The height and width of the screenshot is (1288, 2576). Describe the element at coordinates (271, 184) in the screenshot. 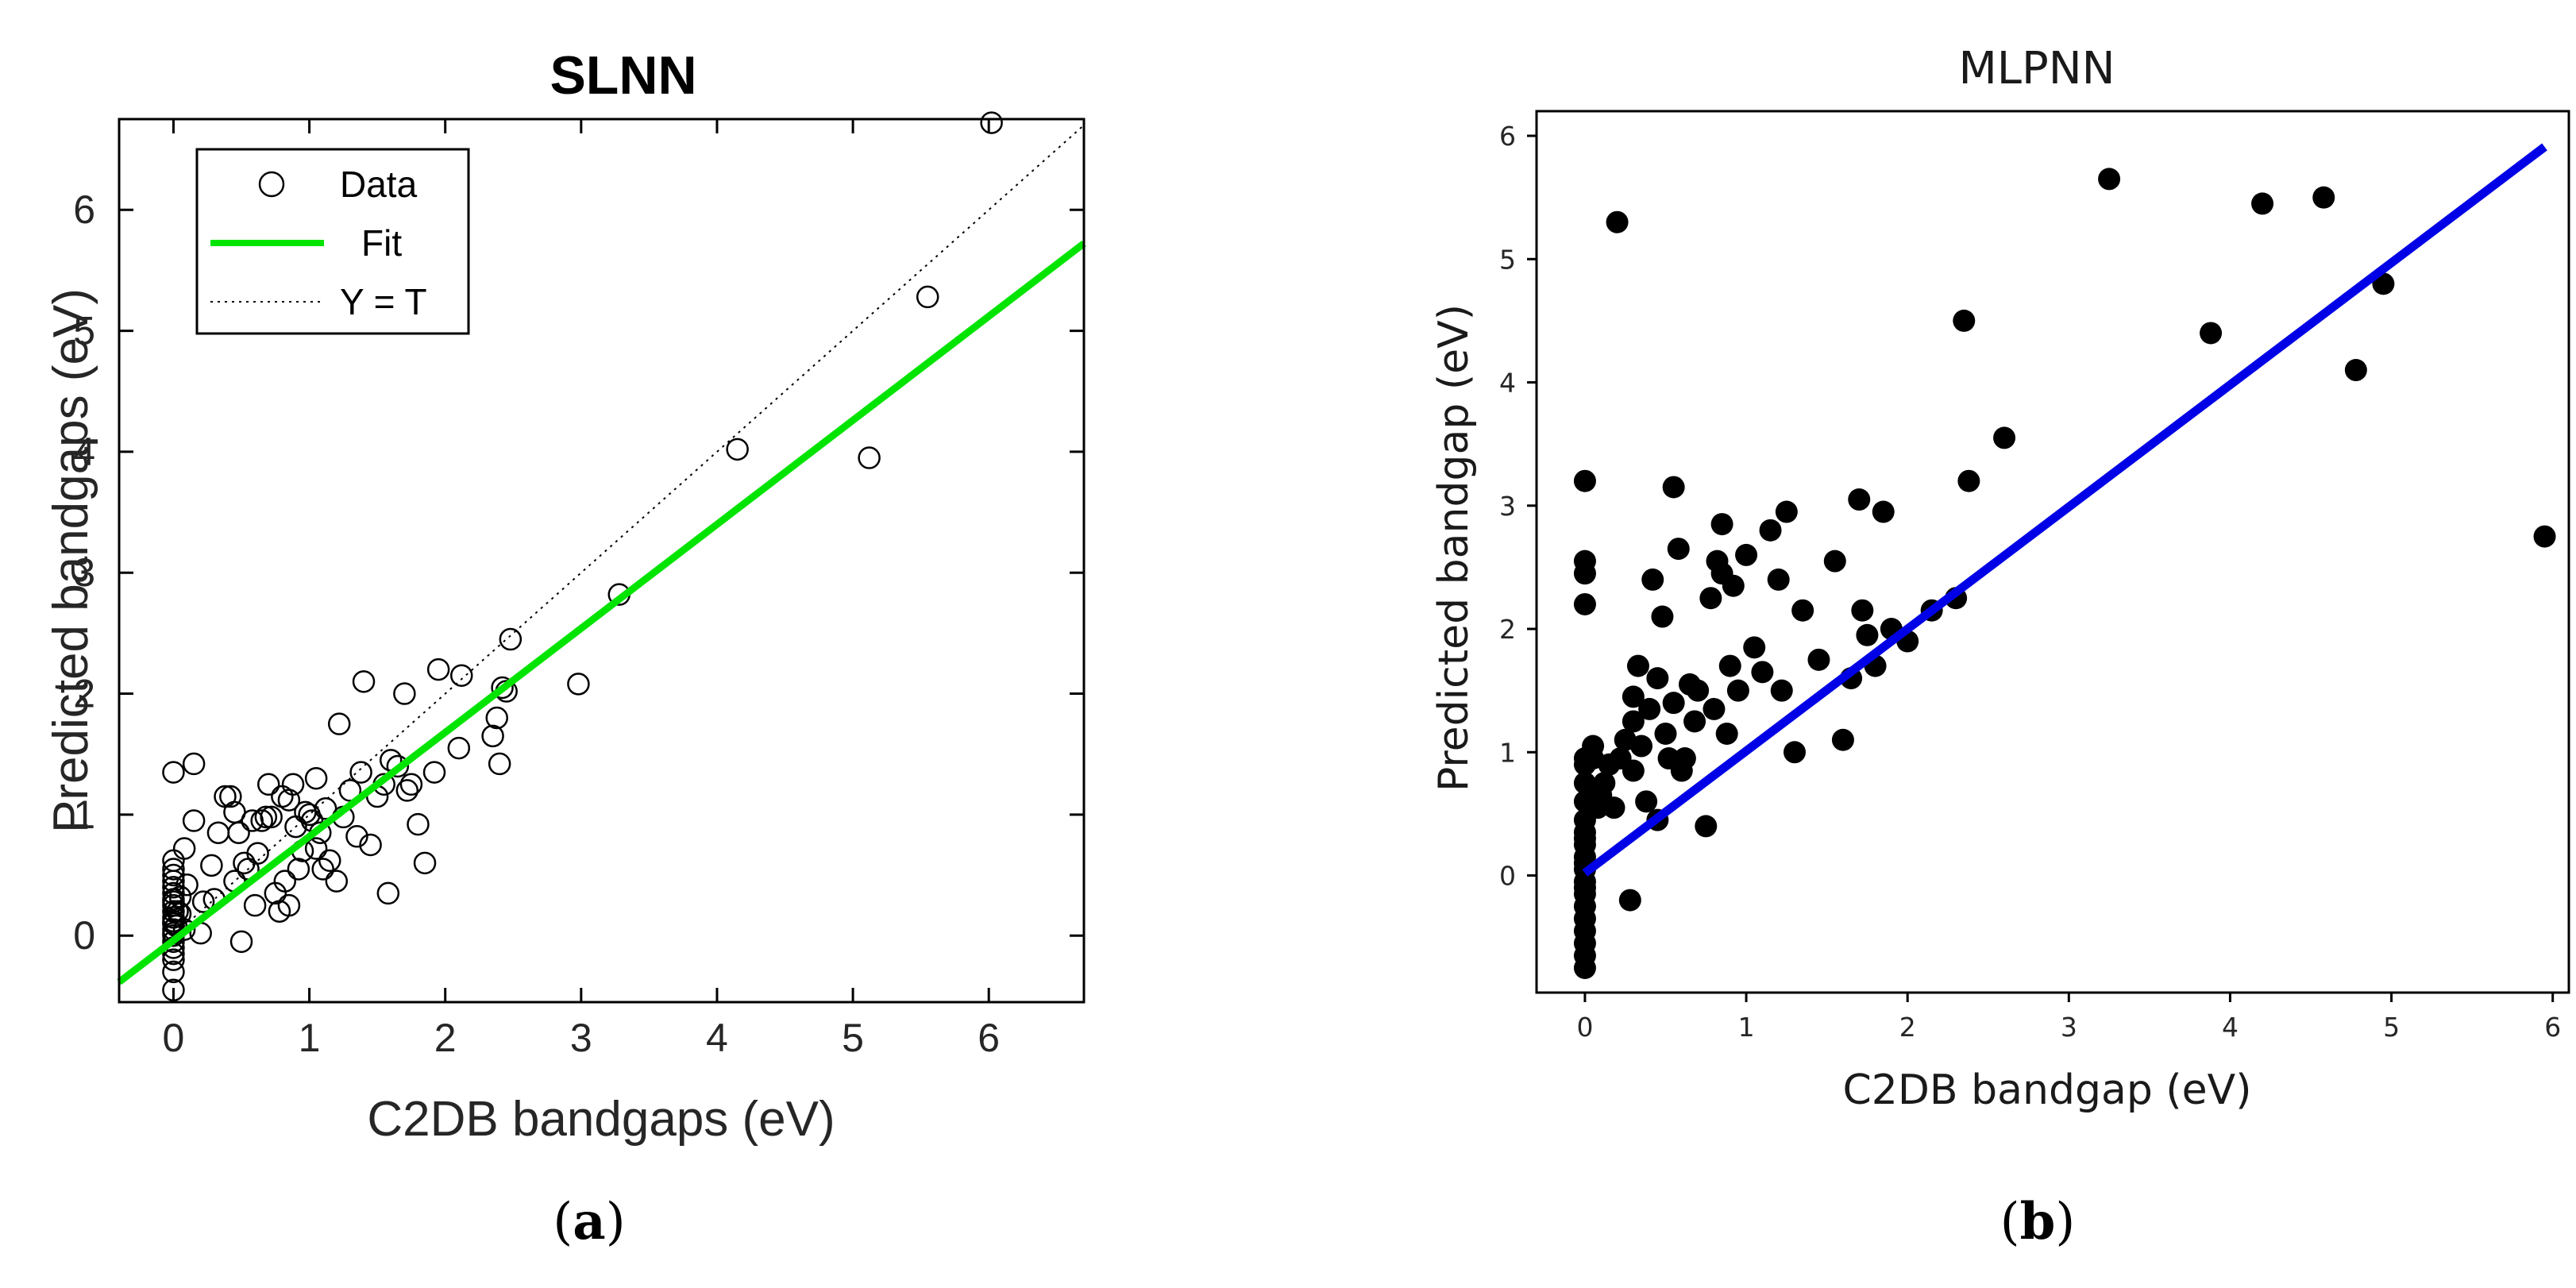

I see `legend-marker-data` at that location.